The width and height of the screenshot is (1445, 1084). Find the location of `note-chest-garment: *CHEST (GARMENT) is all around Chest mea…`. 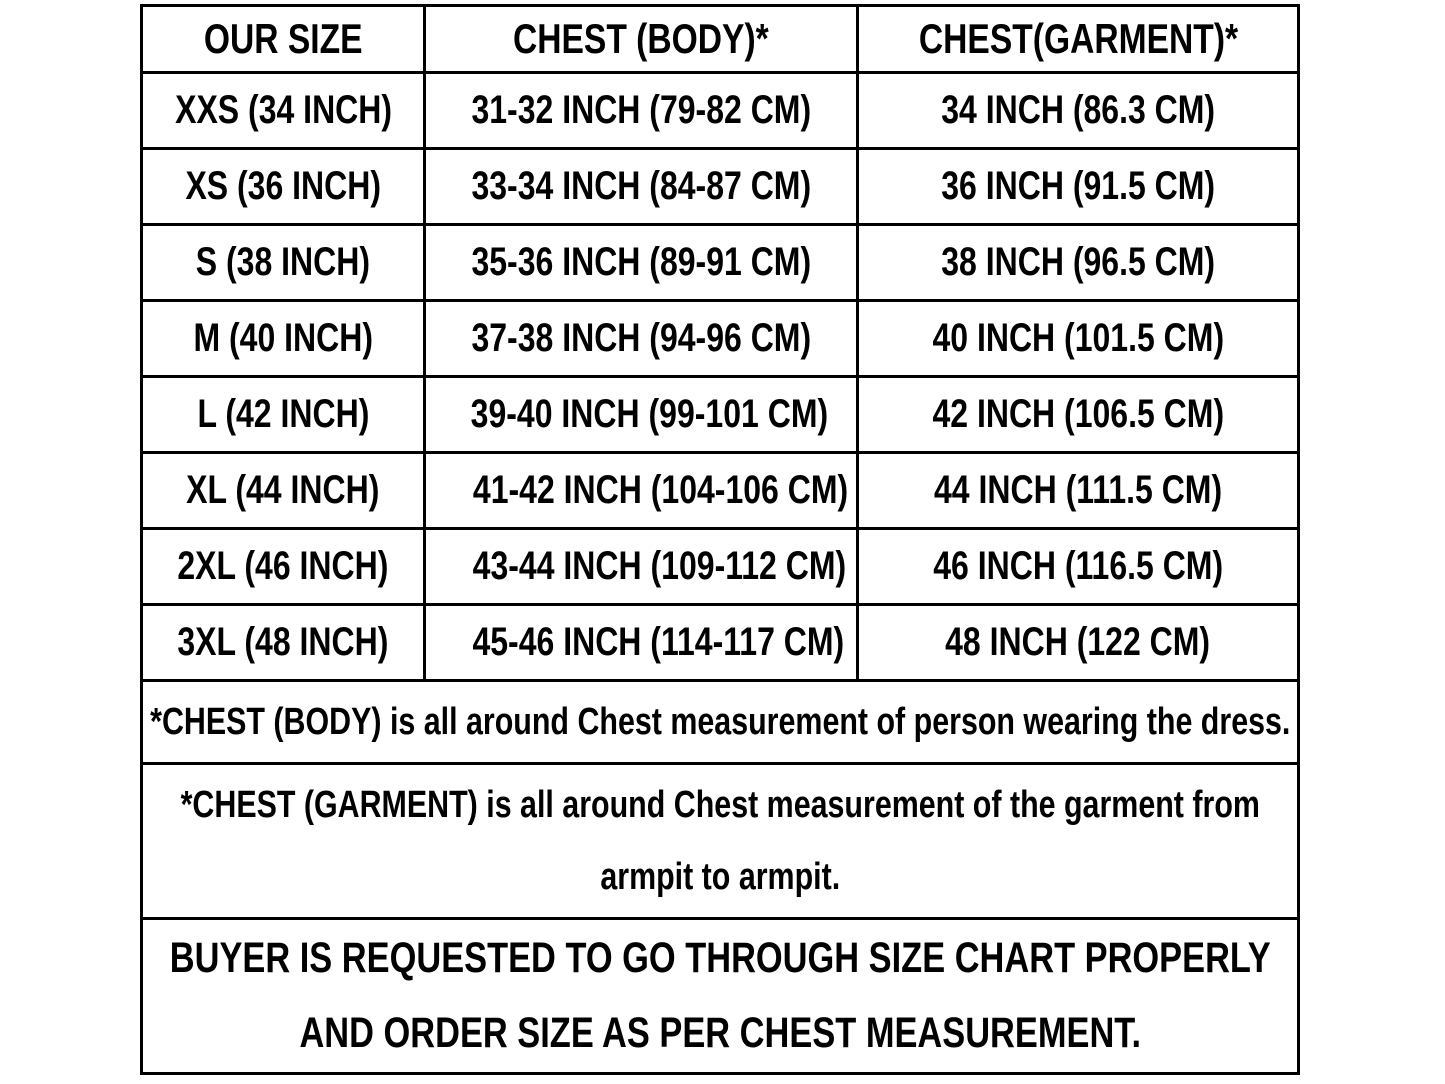

note-chest-garment: *CHEST (GARMENT) is all around Chest mea… is located at coordinates (720, 841).